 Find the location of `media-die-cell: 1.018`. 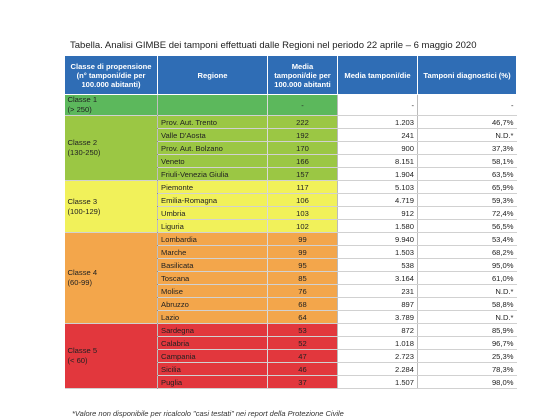

media-die-cell: 1.018 is located at coordinates (377, 343).